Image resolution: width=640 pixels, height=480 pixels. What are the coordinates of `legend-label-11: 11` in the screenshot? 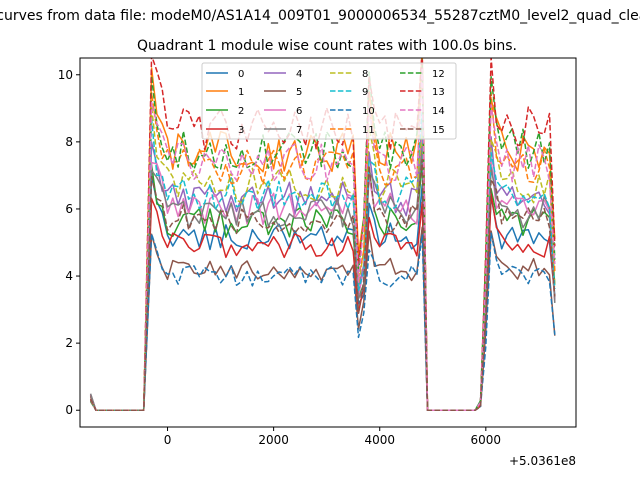 It's located at (368, 130).